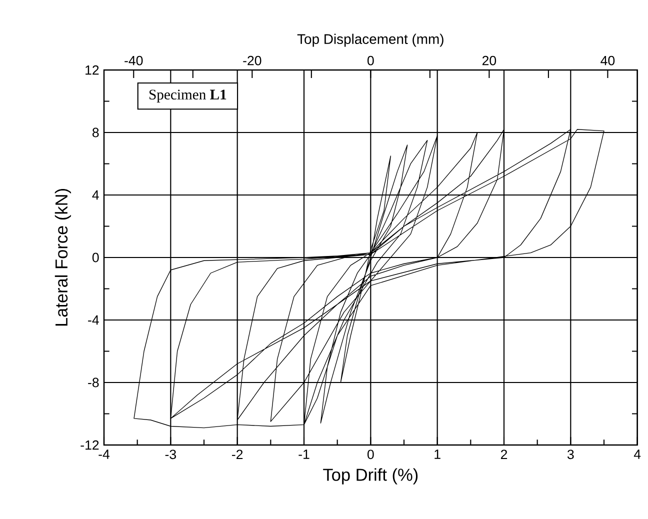 The height and width of the screenshot is (519, 648). Describe the element at coordinates (637, 454) in the screenshot. I see `x-tick-label: 4` at that location.